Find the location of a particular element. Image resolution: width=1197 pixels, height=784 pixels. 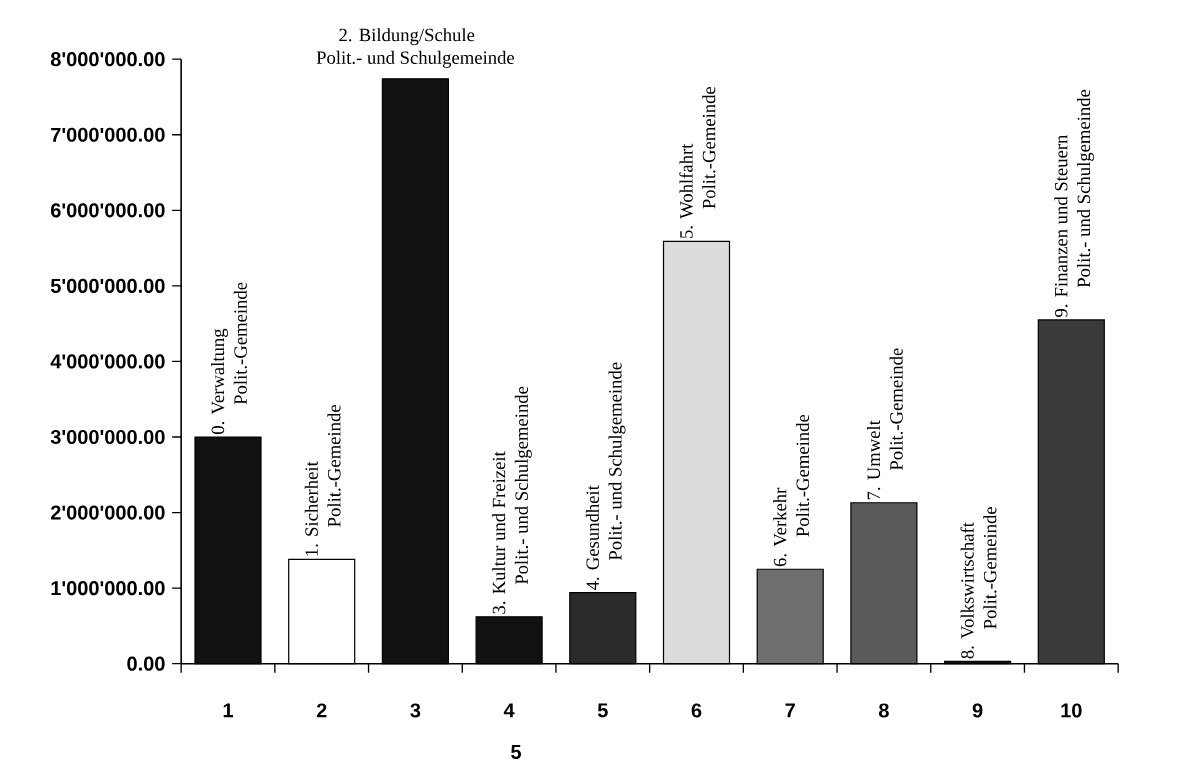

x-tick-label: 5 is located at coordinates (602, 710).